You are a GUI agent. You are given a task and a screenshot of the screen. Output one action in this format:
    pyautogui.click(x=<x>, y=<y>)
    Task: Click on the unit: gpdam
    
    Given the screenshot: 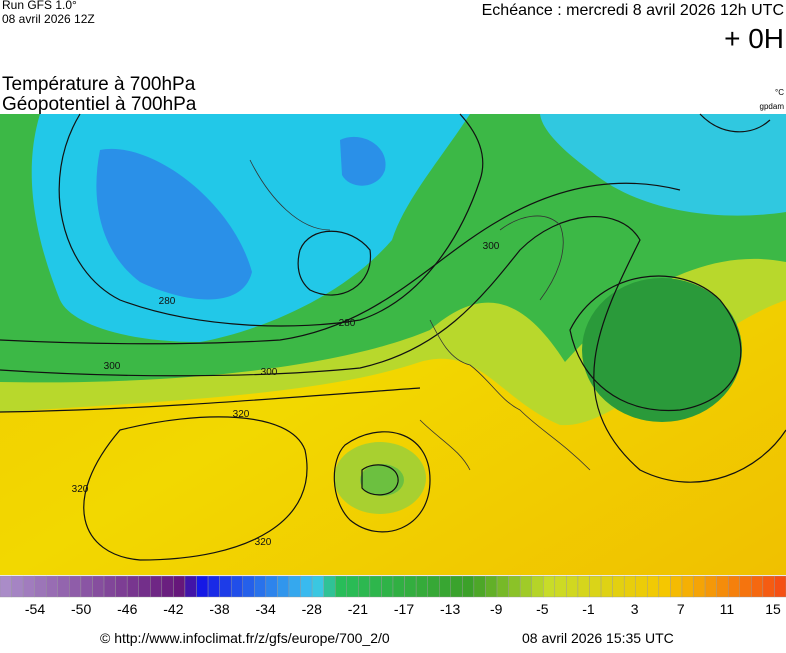 What is the action you would take?
    pyautogui.click(x=772, y=106)
    